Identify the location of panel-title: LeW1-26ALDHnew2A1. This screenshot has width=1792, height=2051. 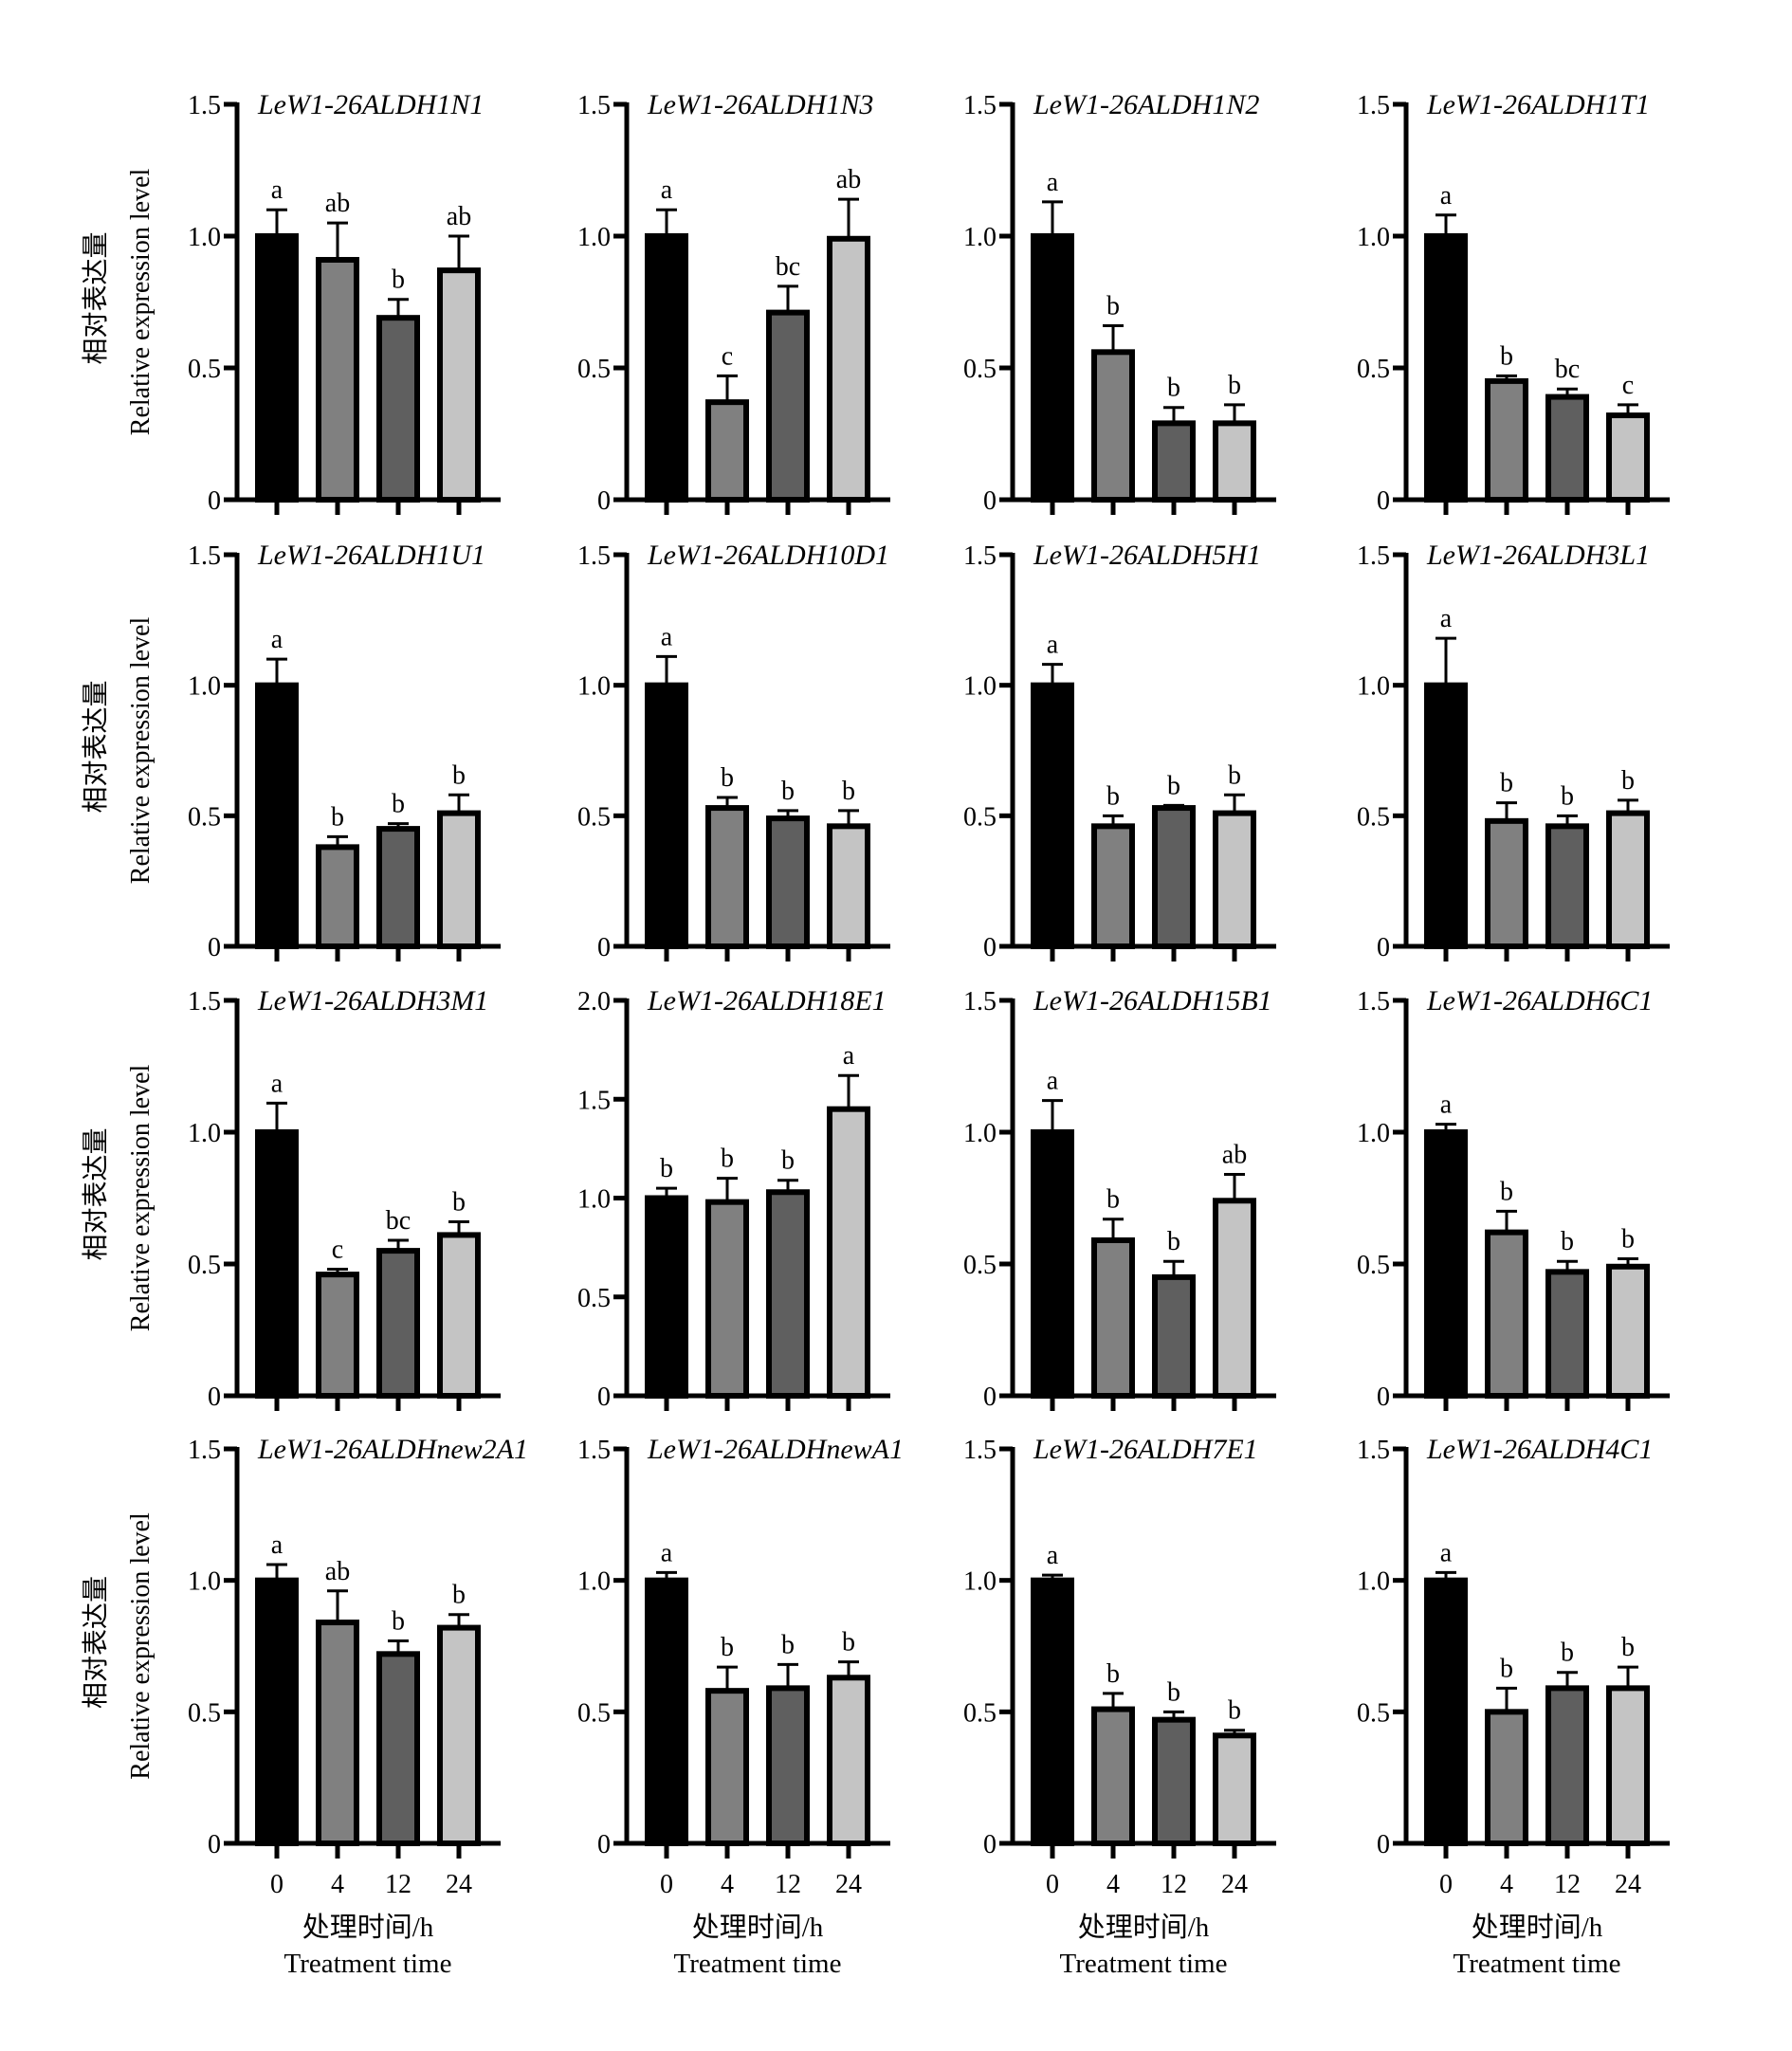
(392, 1449).